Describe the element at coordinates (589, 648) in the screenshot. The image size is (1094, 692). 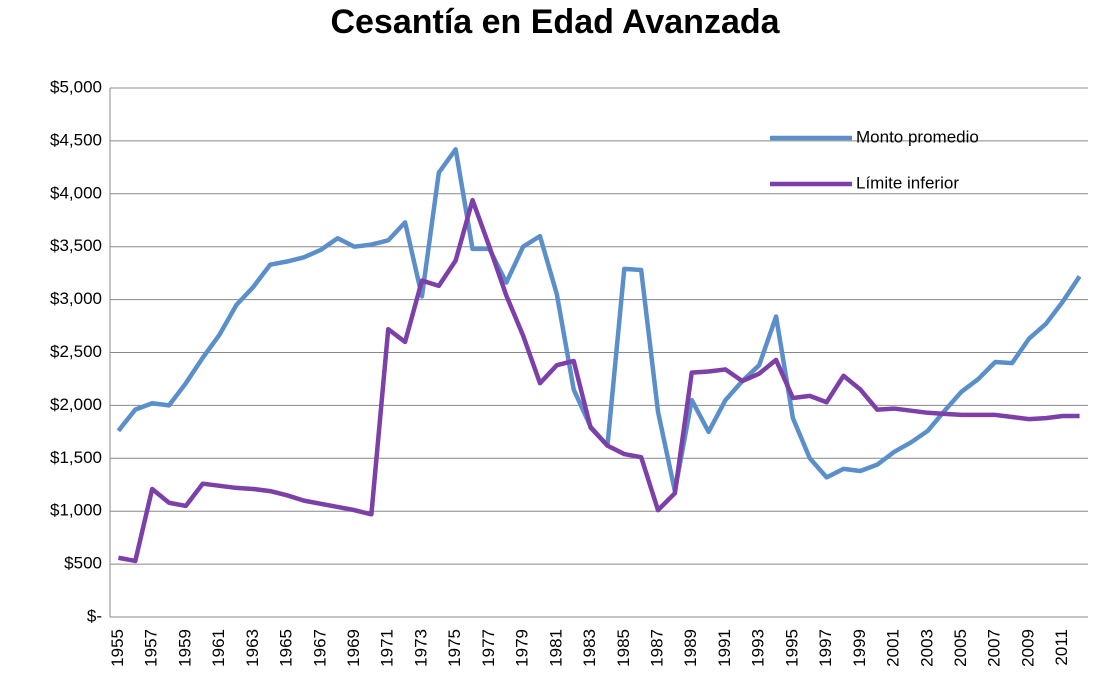
I see `x-tick-label: 1983` at that location.